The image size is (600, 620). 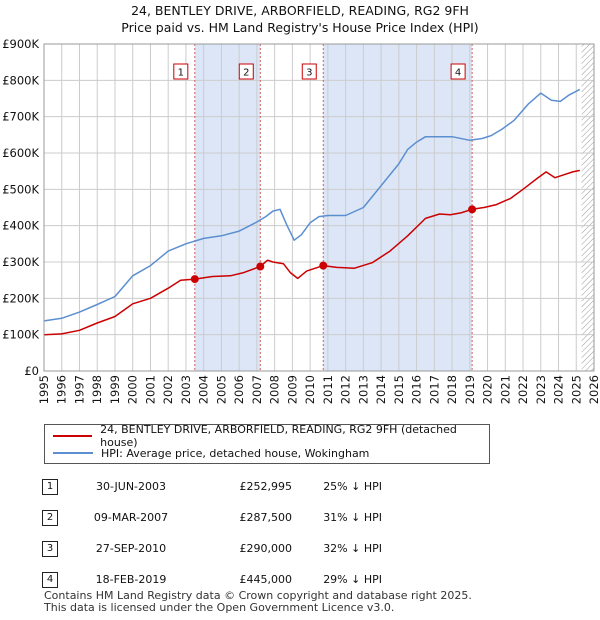 I want to click on x-tick-label: 2009, so click(x=292, y=389).